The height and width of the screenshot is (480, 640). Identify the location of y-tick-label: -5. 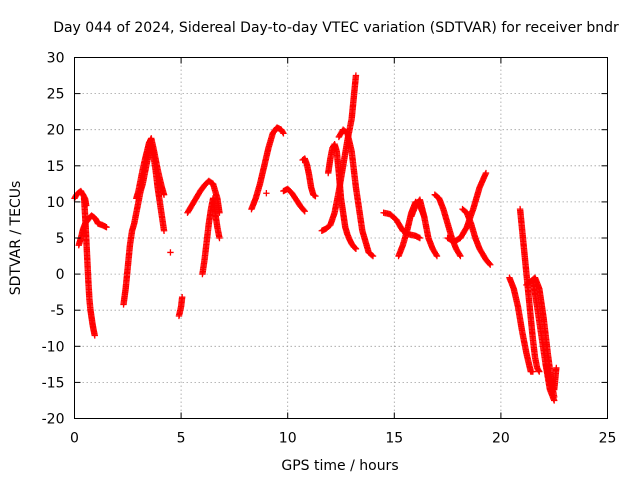
(58, 311).